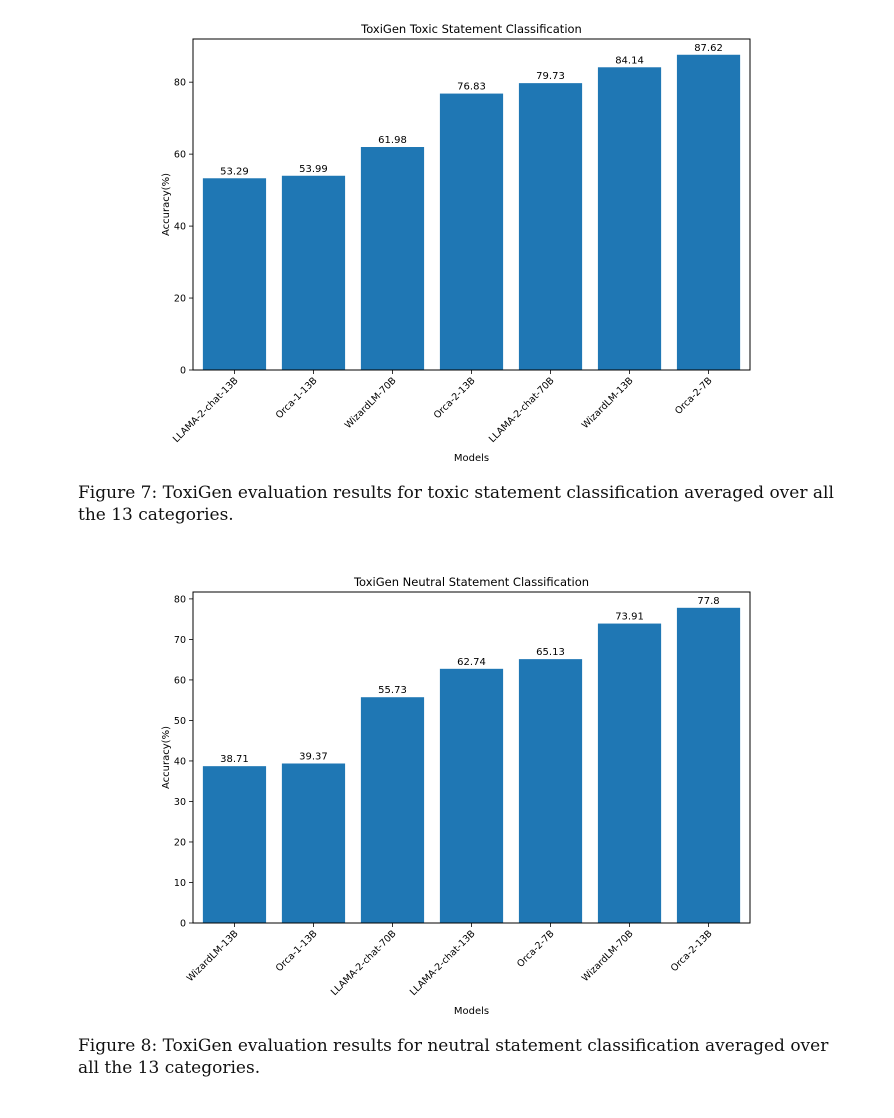 Image resolution: width=894 pixels, height=1118 pixels. What do you see at coordinates (313, 756) in the screenshot?
I see `value-label-orca-1-13b: 39.37` at bounding box center [313, 756].